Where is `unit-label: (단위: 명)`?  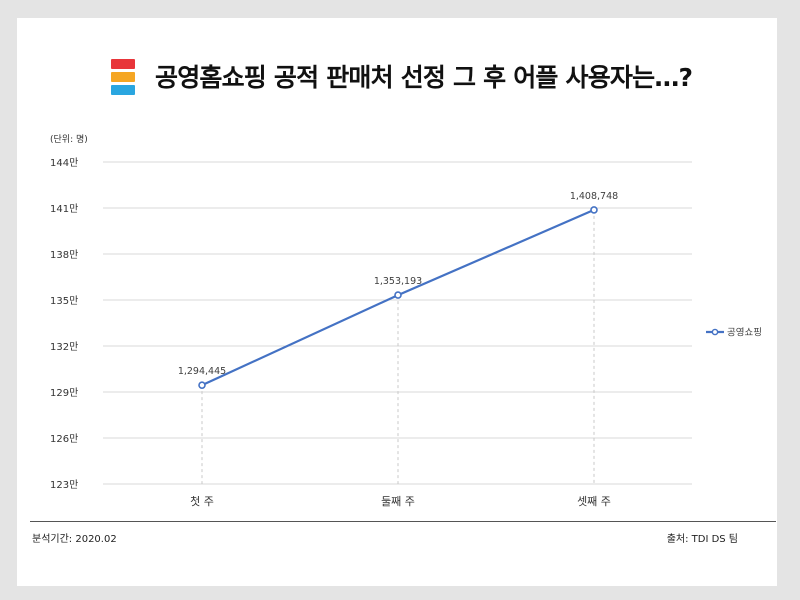
unit-label: (단위: 명) is located at coordinates (69, 140).